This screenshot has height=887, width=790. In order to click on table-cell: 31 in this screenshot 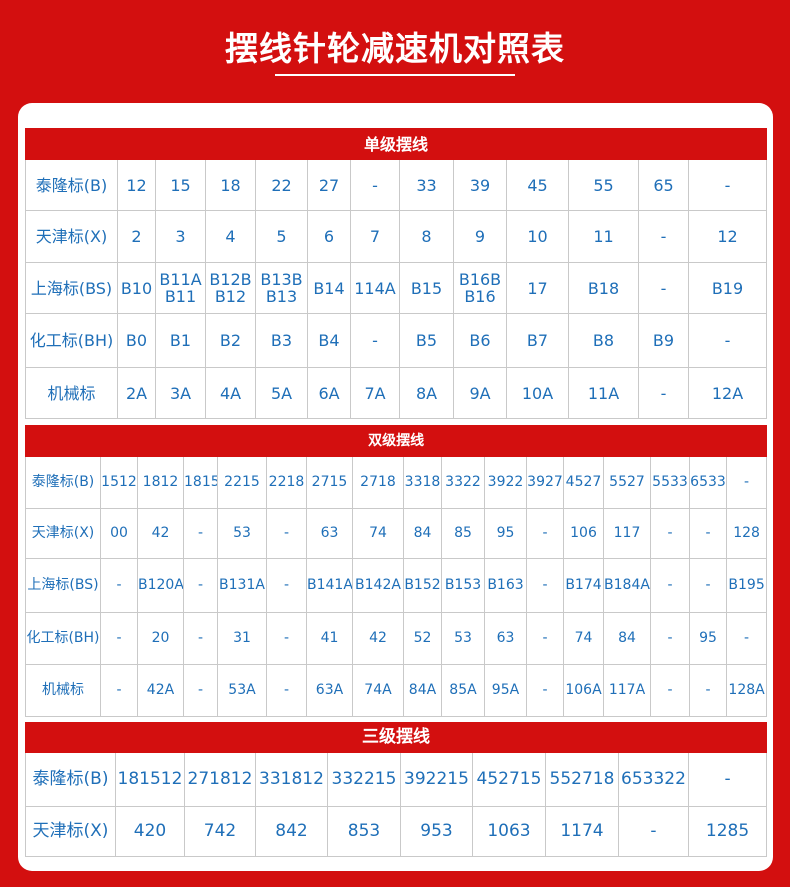, I will do `click(242, 638)`.